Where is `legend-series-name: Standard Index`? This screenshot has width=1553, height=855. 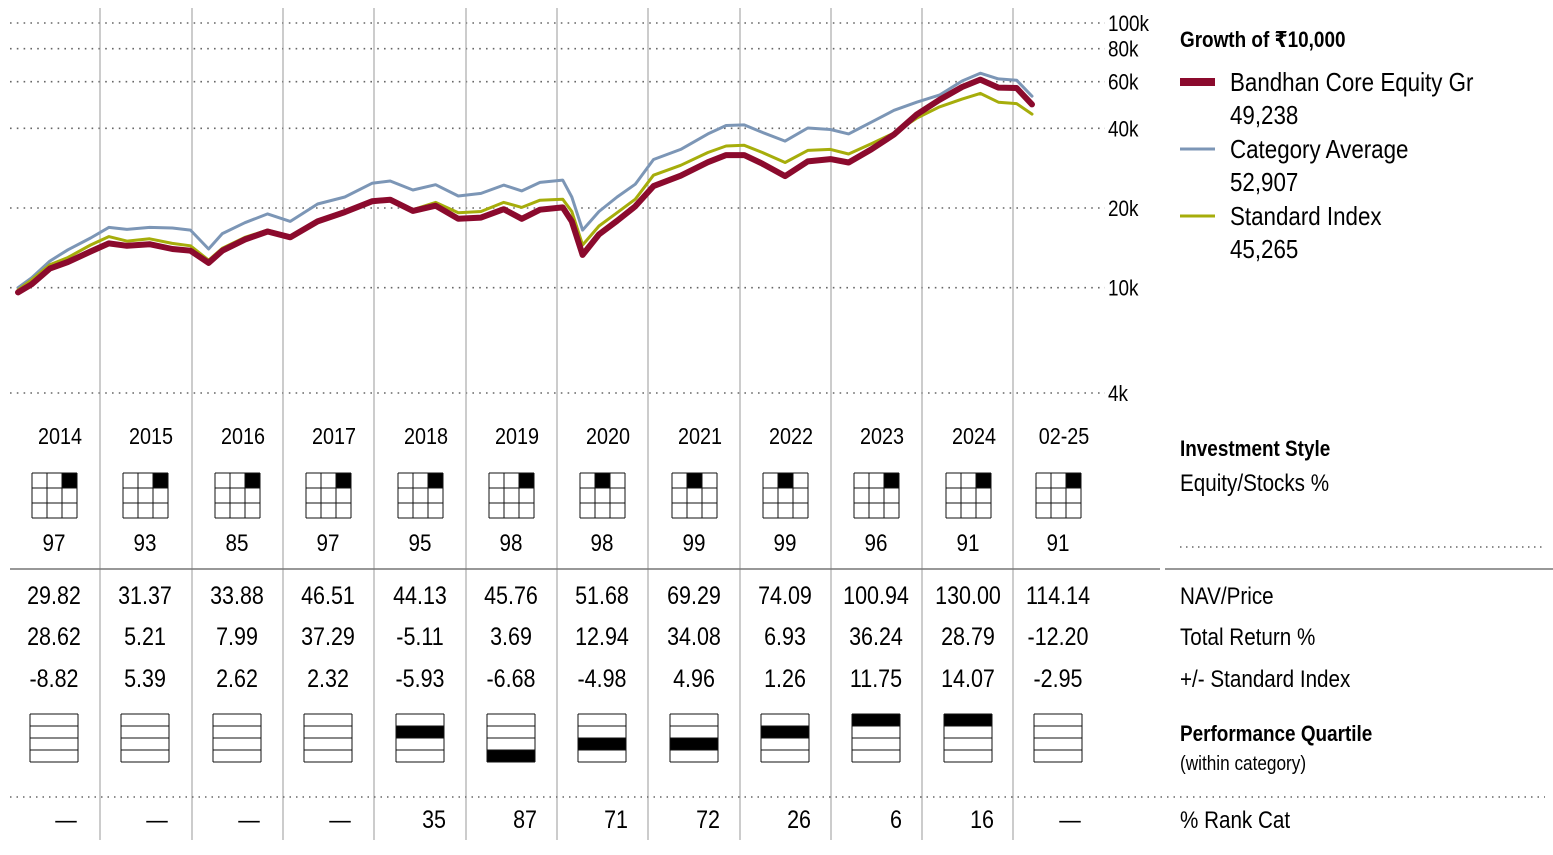 legend-series-name: Standard Index is located at coordinates (1306, 216).